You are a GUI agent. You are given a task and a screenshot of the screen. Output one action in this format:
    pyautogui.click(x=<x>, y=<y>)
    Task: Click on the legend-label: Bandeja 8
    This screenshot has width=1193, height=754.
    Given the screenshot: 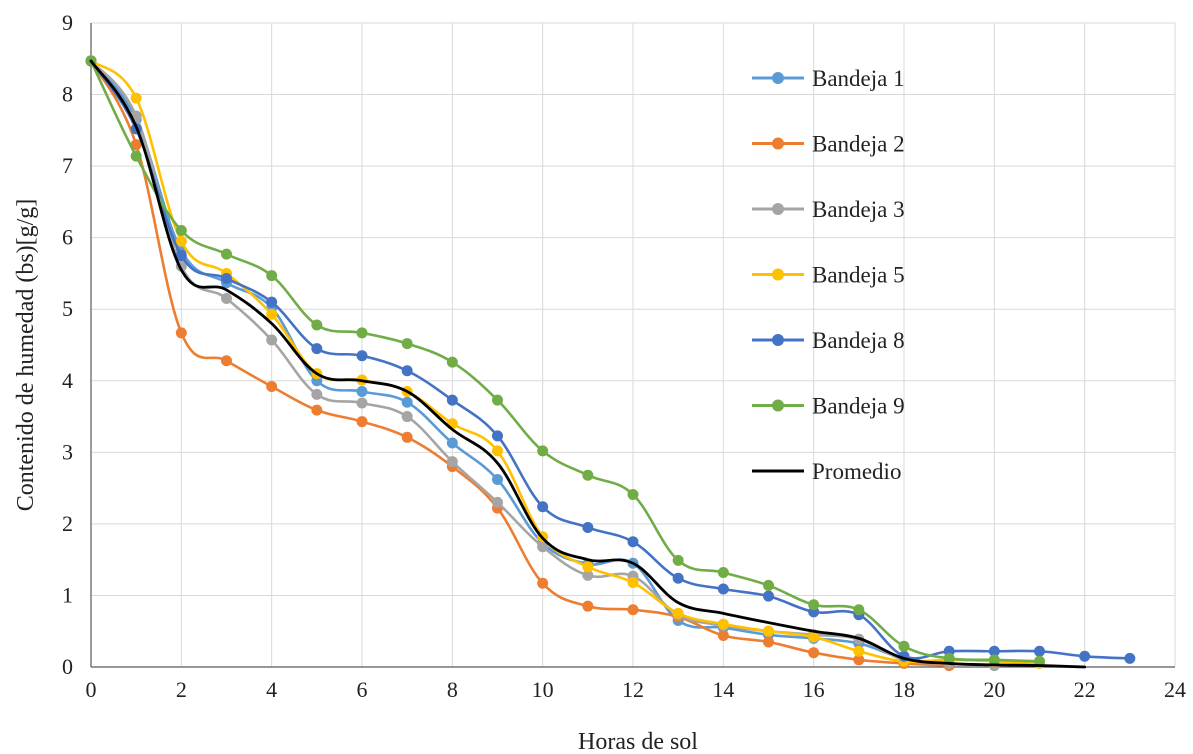 What is the action you would take?
    pyautogui.click(x=858, y=340)
    